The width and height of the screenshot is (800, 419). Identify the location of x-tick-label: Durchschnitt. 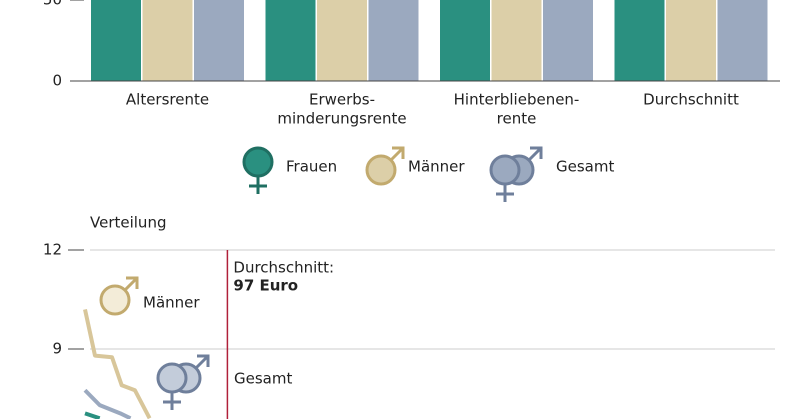
(691, 100).